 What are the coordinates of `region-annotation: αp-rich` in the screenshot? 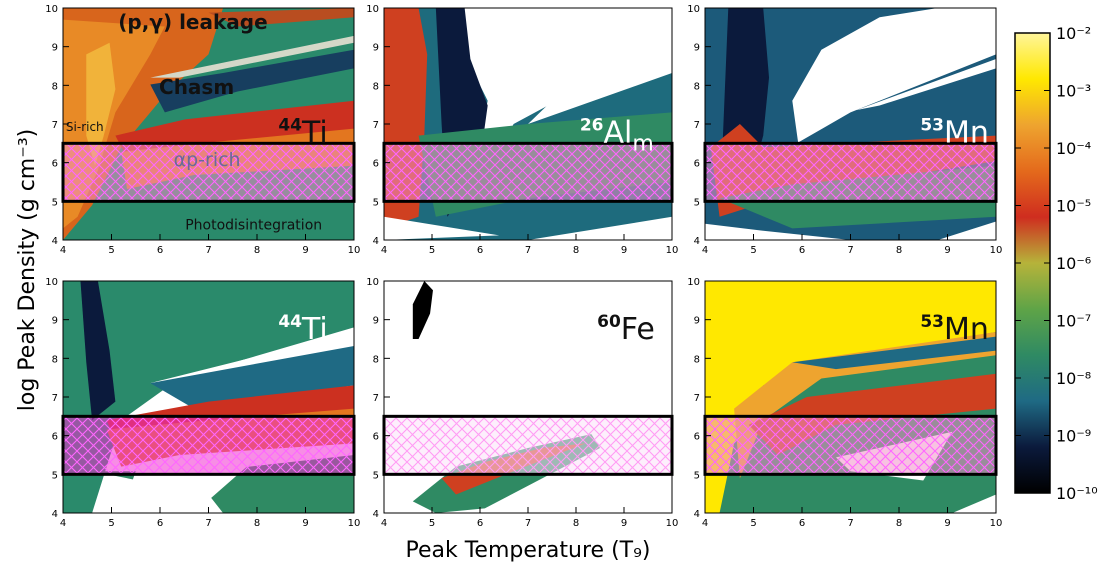 It's located at (207, 160).